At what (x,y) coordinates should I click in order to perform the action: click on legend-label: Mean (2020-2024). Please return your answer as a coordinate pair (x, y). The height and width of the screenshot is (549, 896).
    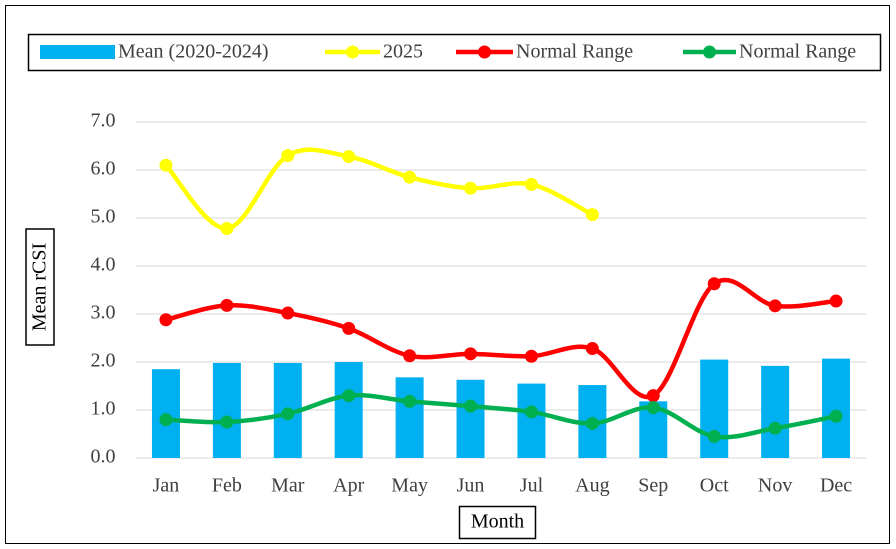
    Looking at the image, I should click on (193, 52).